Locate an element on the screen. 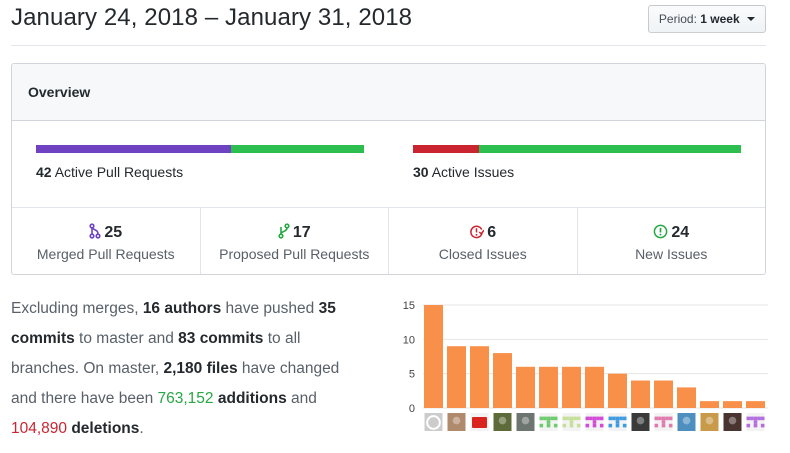 The height and width of the screenshot is (453, 790). issue-closed-icon is located at coordinates (477, 232).